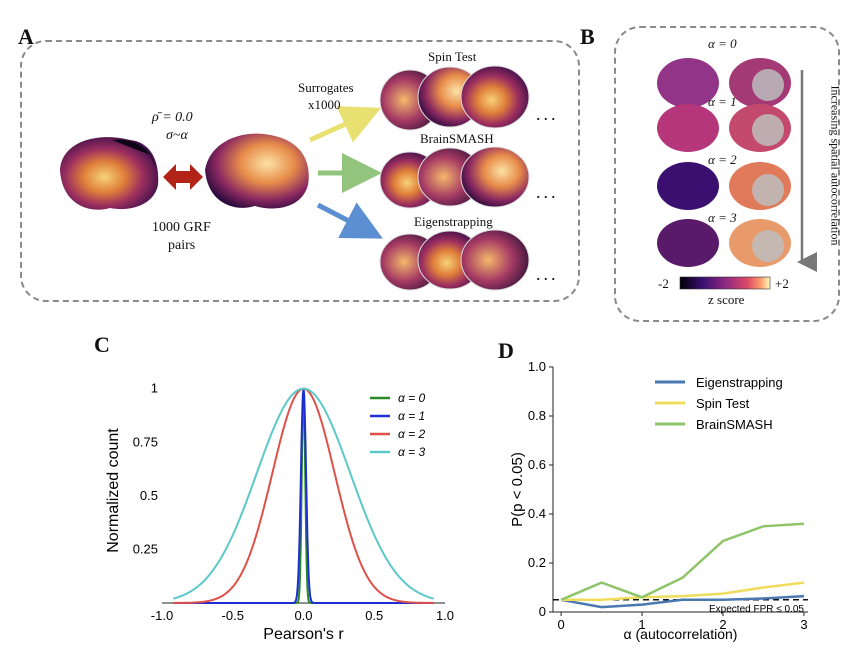 This screenshot has width=848, height=664. I want to click on surrogates-label-line2: x1000, so click(324, 104).